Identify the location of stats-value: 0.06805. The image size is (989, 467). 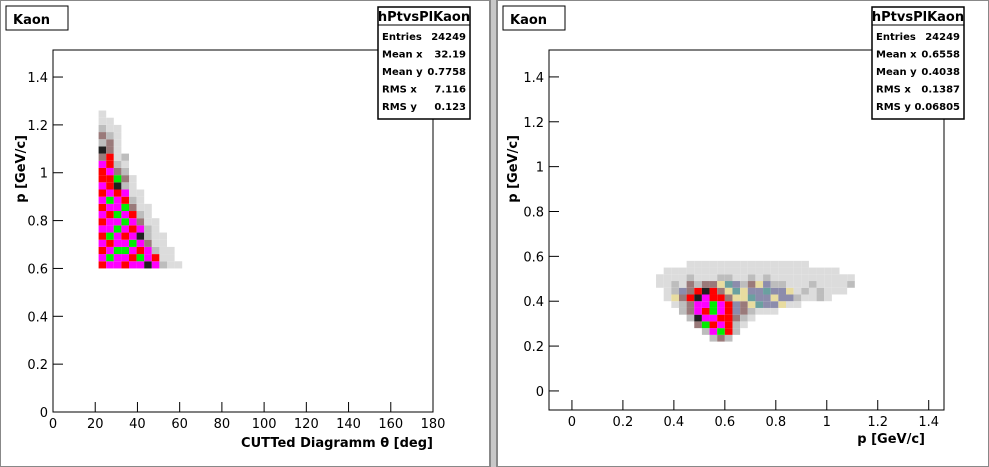
(937, 107).